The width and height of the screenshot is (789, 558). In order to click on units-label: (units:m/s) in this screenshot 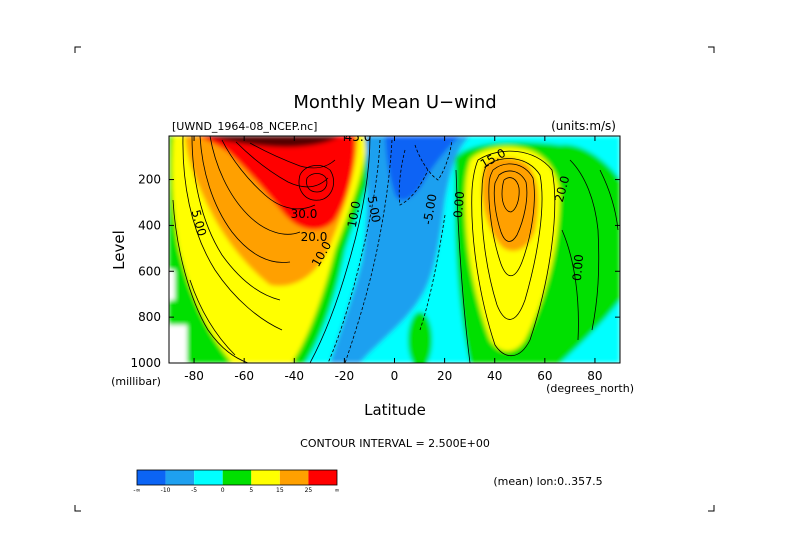, I will do `click(583, 126)`.